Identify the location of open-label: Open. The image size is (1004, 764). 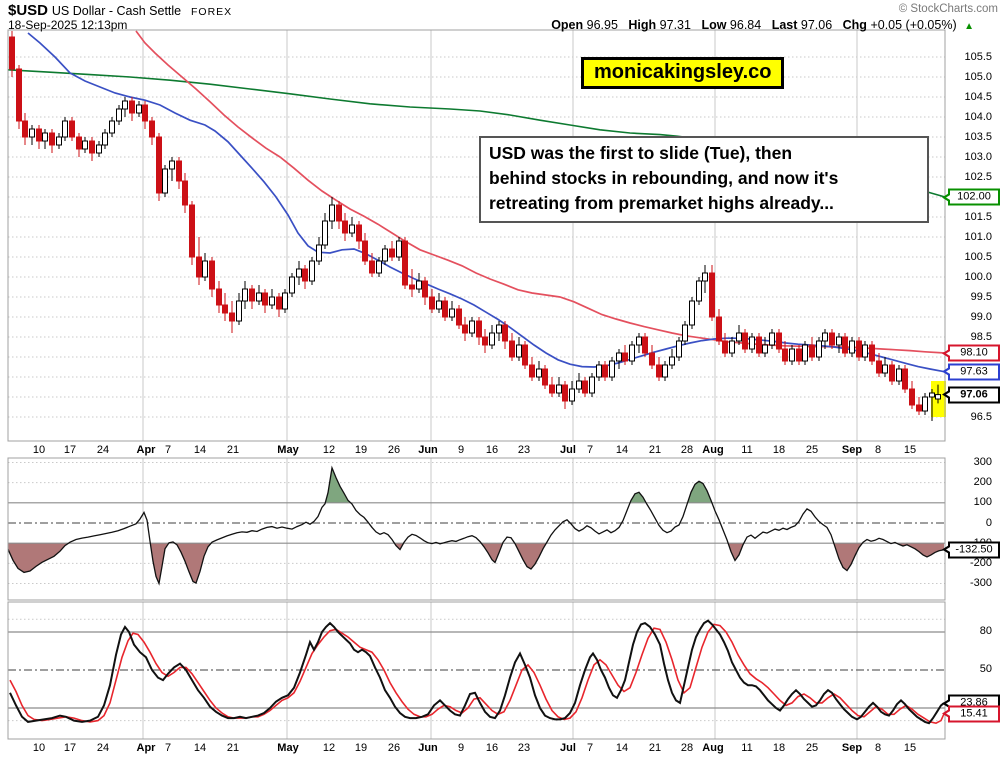
(567, 25).